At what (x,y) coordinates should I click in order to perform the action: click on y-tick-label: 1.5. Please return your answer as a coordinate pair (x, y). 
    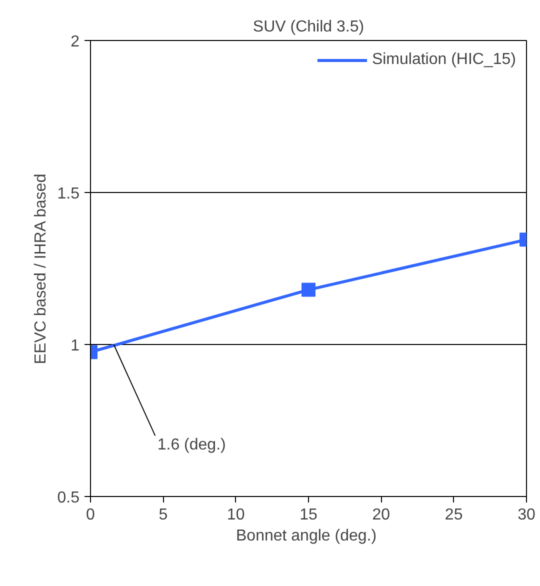
    Looking at the image, I should click on (68, 194).